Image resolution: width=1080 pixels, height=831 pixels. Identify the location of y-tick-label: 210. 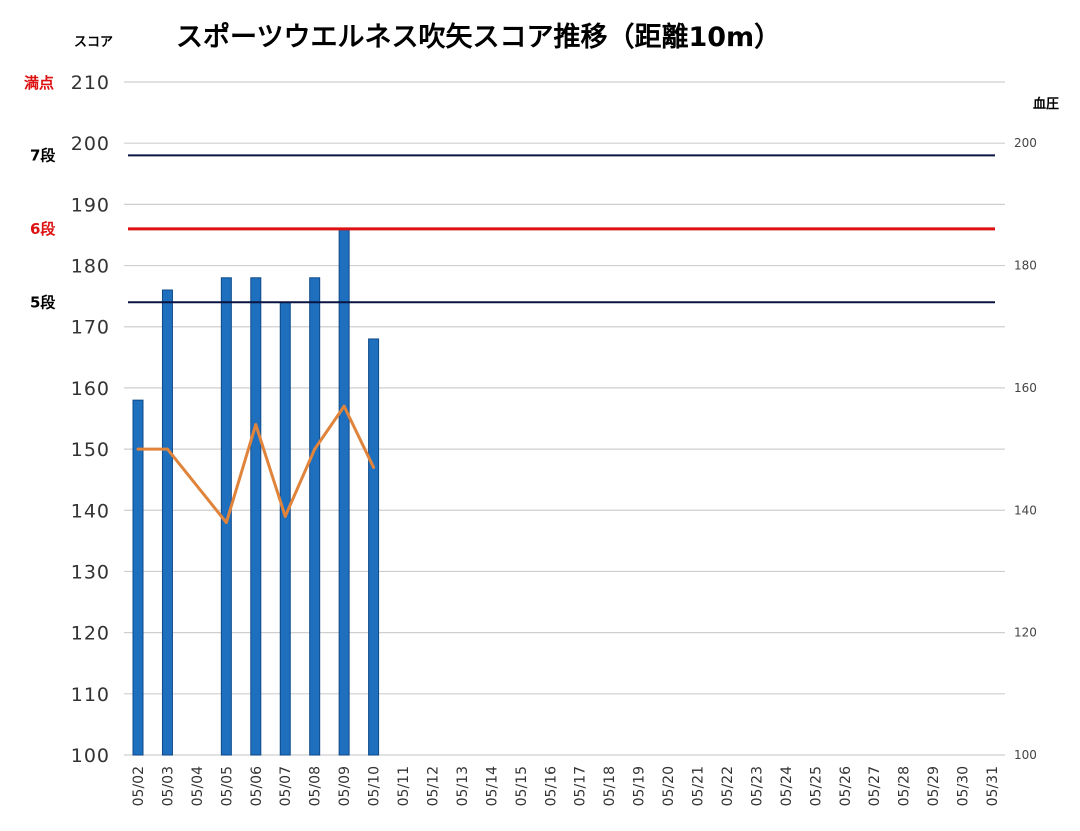
(90, 83).